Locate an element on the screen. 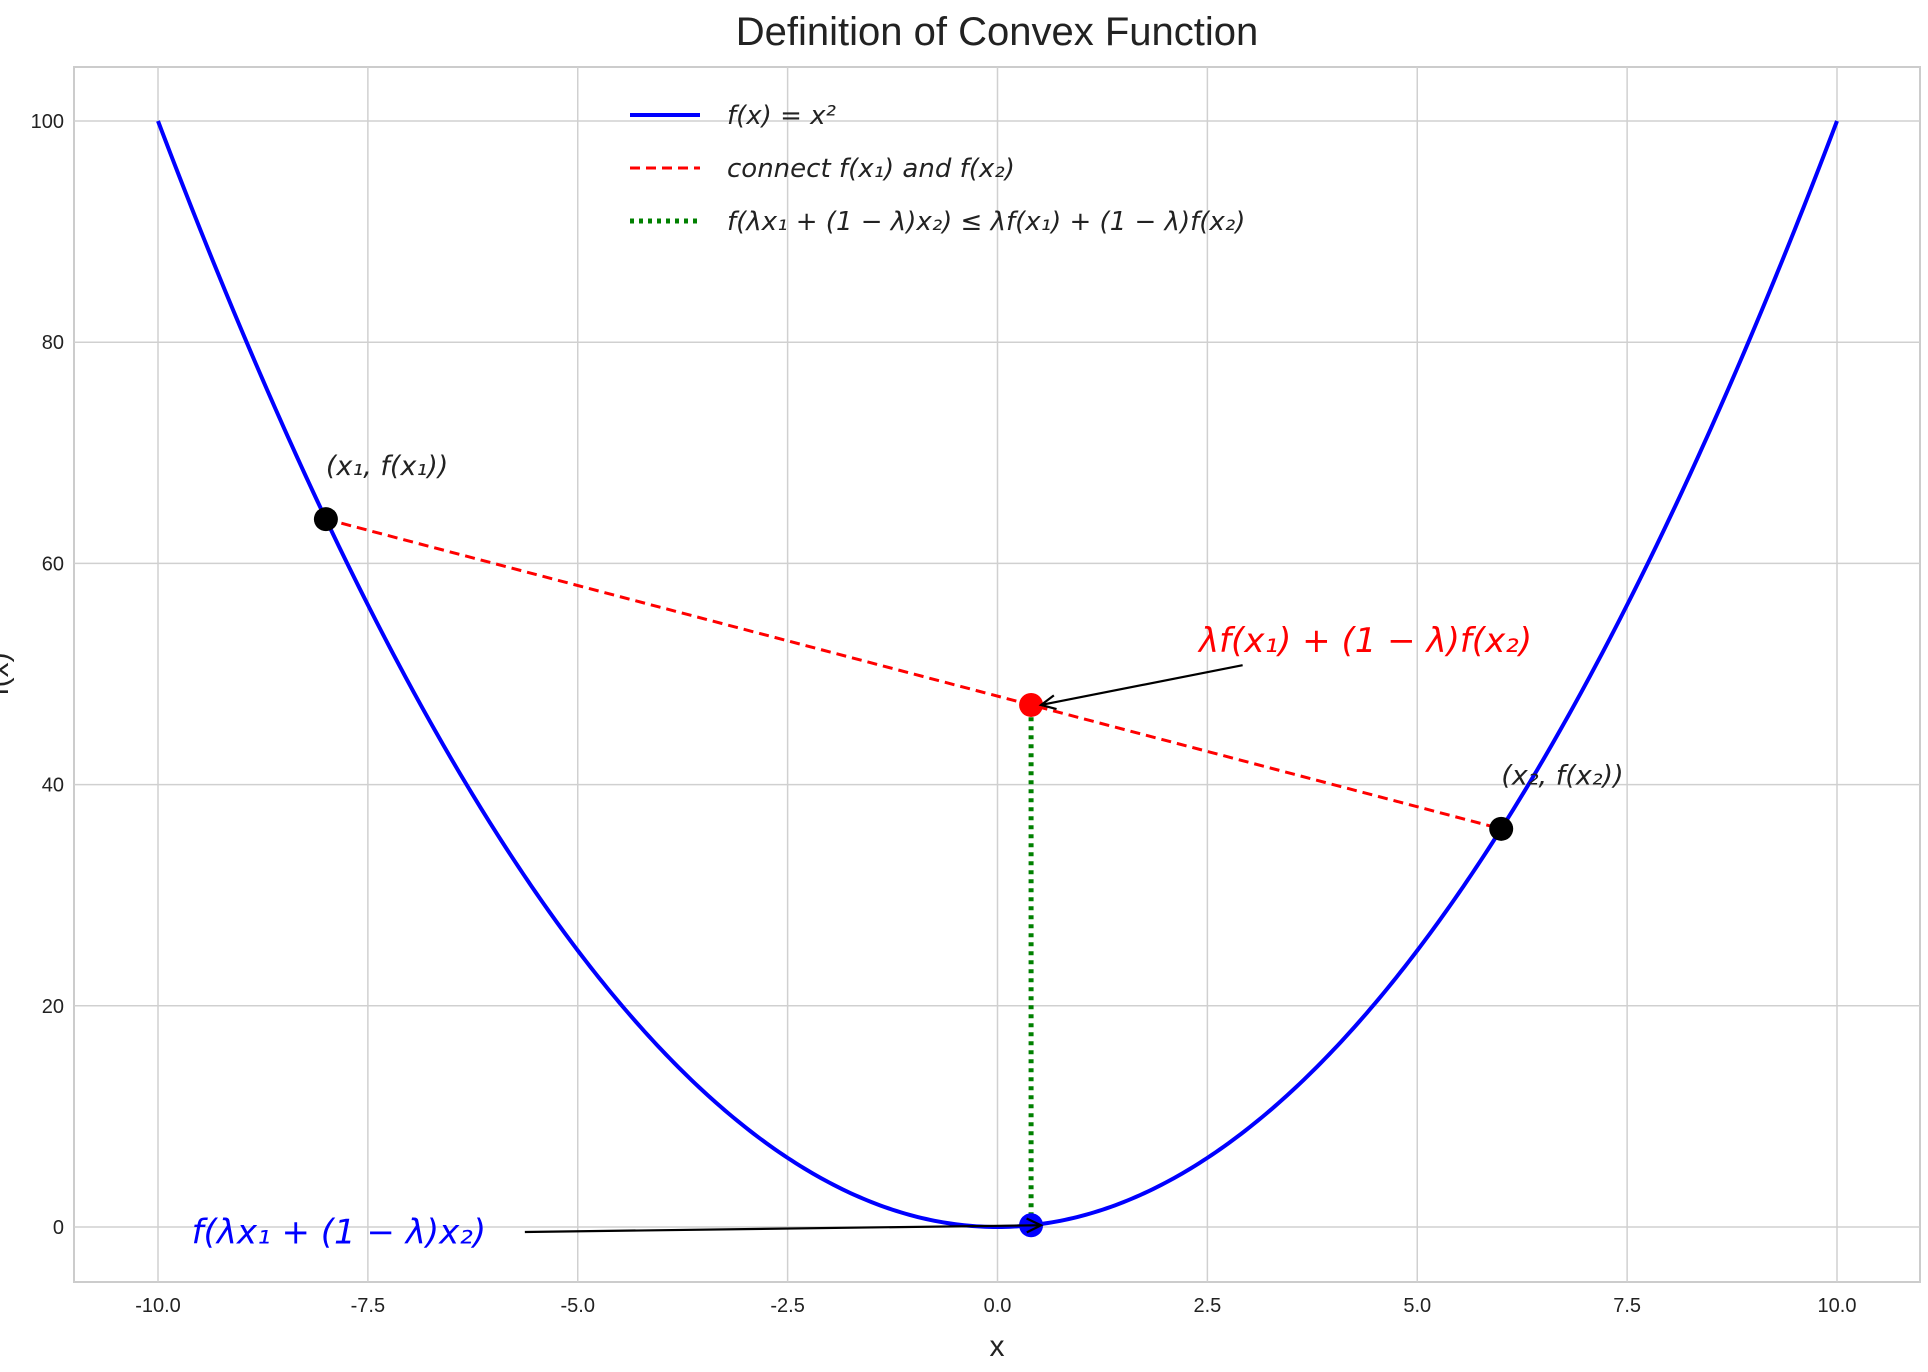 The height and width of the screenshot is (1372, 1928). y-tick-label: 100 is located at coordinates (47, 122).